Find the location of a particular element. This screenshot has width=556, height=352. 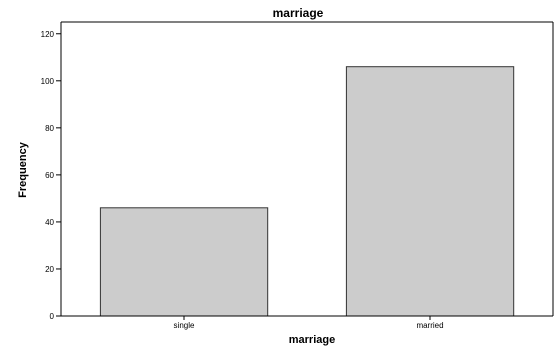

x-tick-label-single: single is located at coordinates (184, 325).